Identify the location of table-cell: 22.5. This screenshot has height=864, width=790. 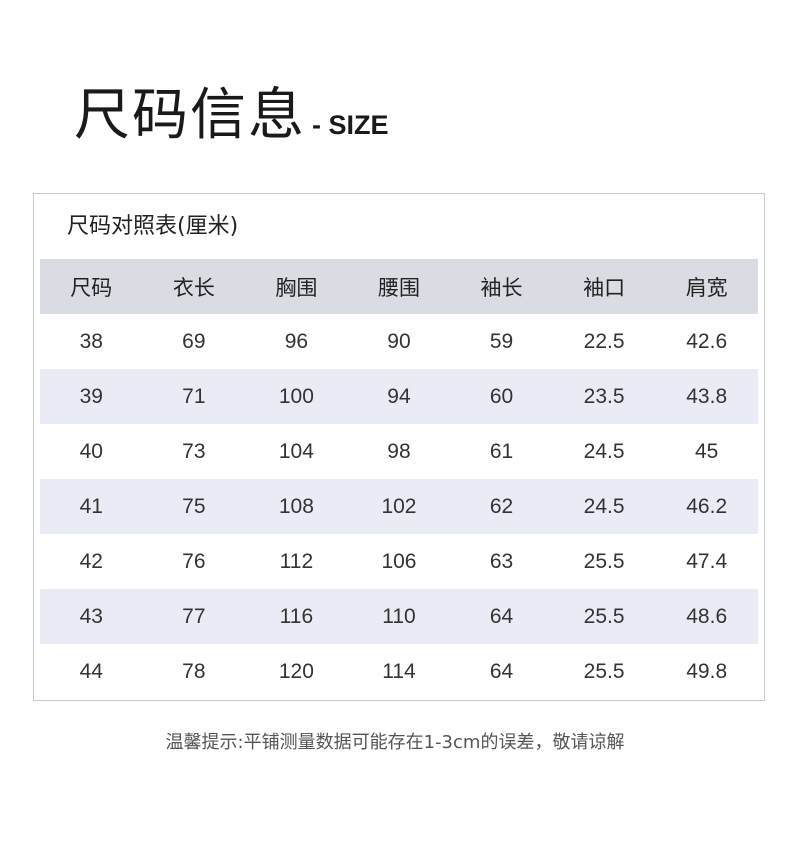
(604, 341).